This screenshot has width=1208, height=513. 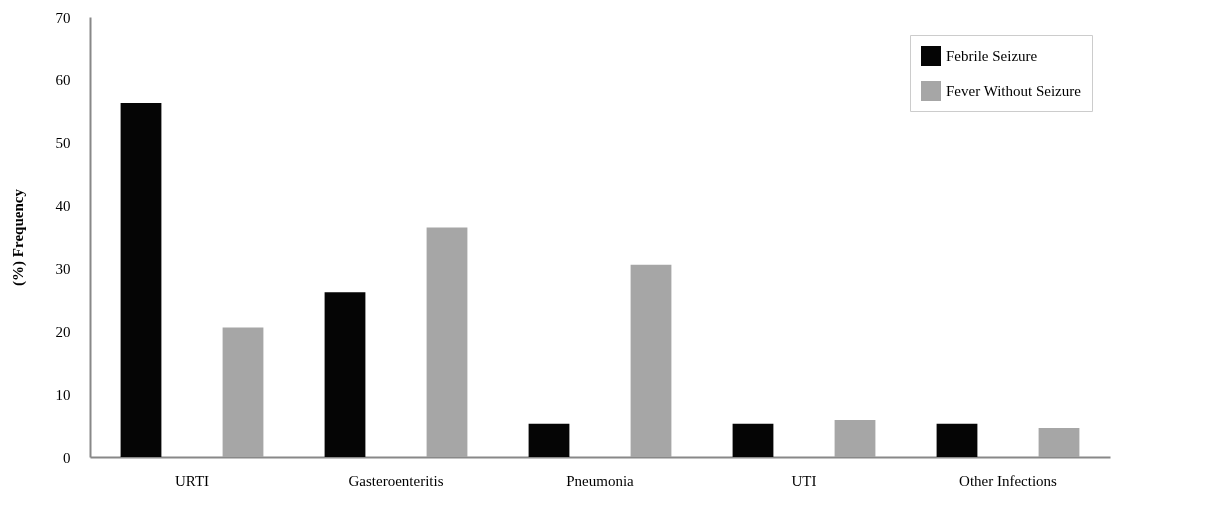 I want to click on legend-label: Febrile Seizure, so click(x=992, y=56).